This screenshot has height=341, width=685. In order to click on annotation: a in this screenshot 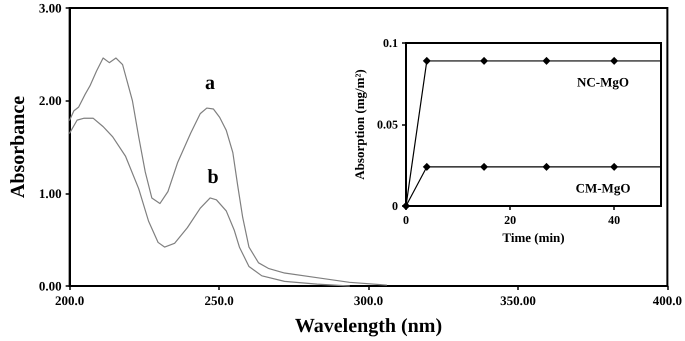, I will do `click(210, 83)`.